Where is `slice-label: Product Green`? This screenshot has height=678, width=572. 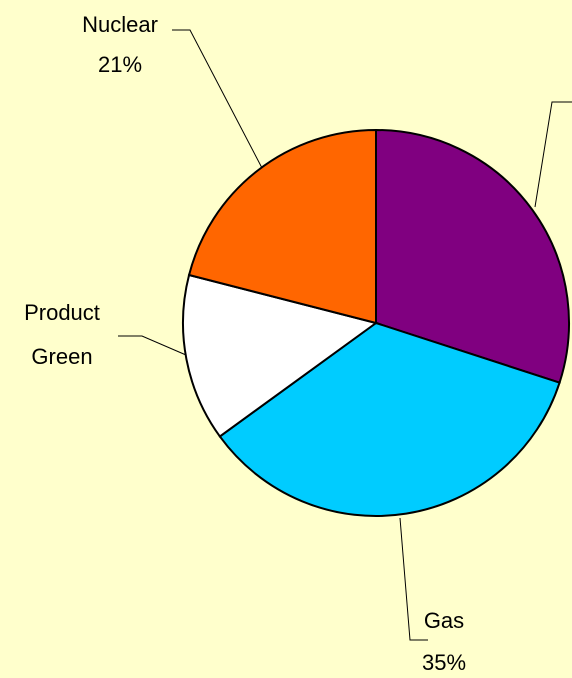 slice-label: Product Green is located at coordinates (62, 334).